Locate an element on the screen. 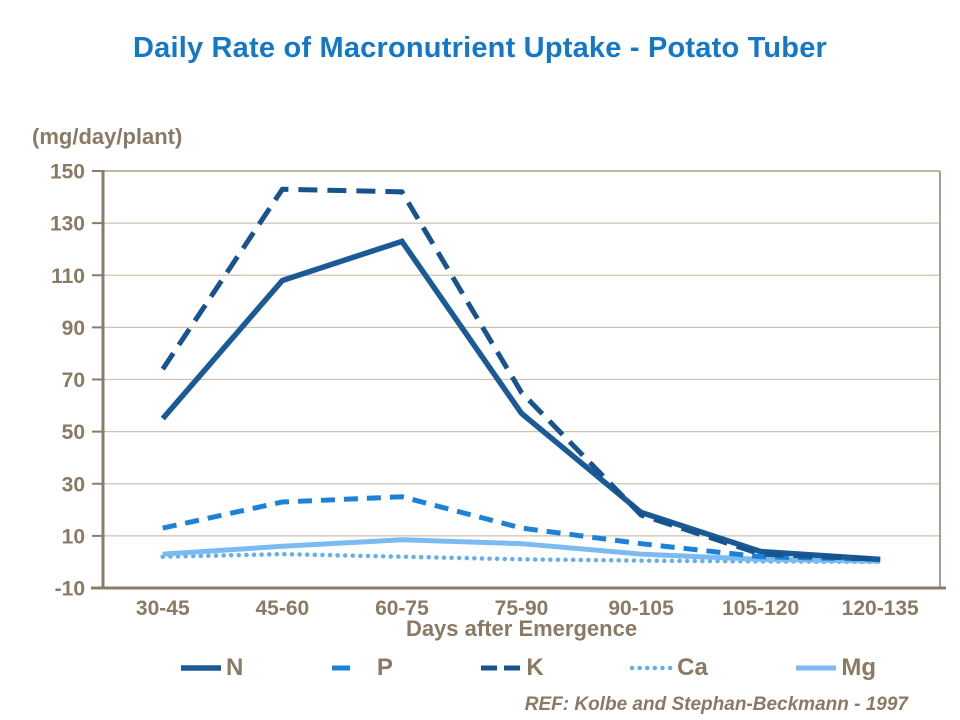  legend-swatch-P-icon is located at coordinates (351, 668).